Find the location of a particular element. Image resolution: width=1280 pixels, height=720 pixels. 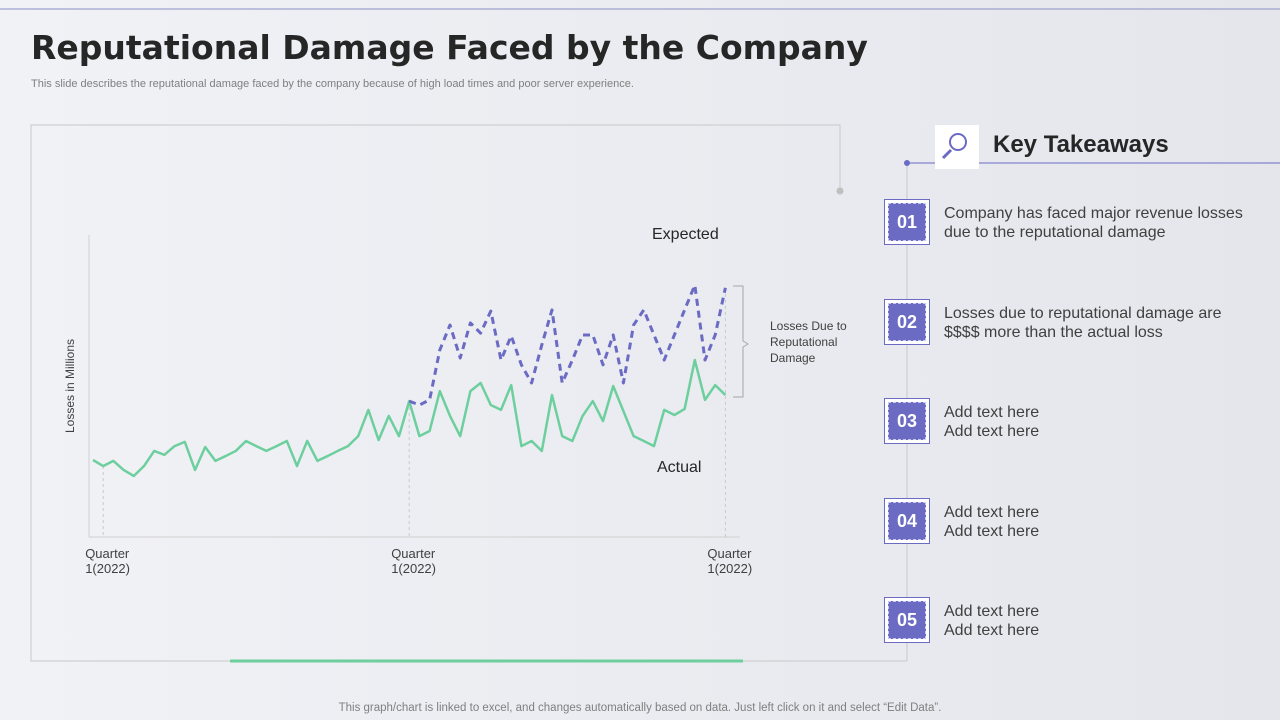

item-number-text: 02 is located at coordinates (907, 322).